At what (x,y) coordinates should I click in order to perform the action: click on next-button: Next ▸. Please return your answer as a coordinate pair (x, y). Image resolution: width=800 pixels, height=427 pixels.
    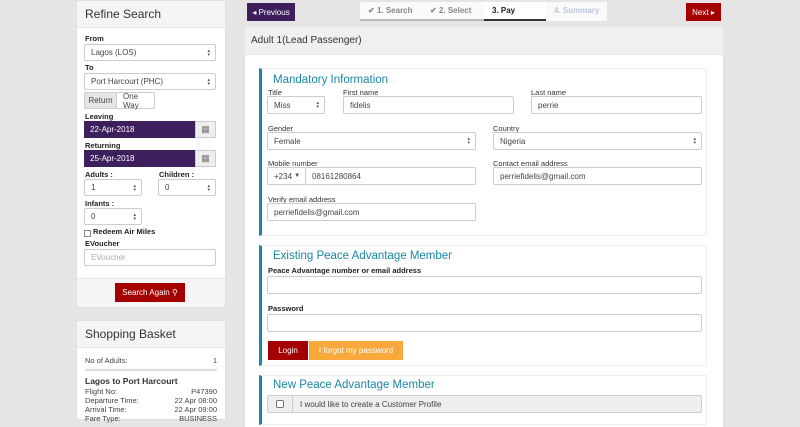
    Looking at the image, I should click on (703, 12).